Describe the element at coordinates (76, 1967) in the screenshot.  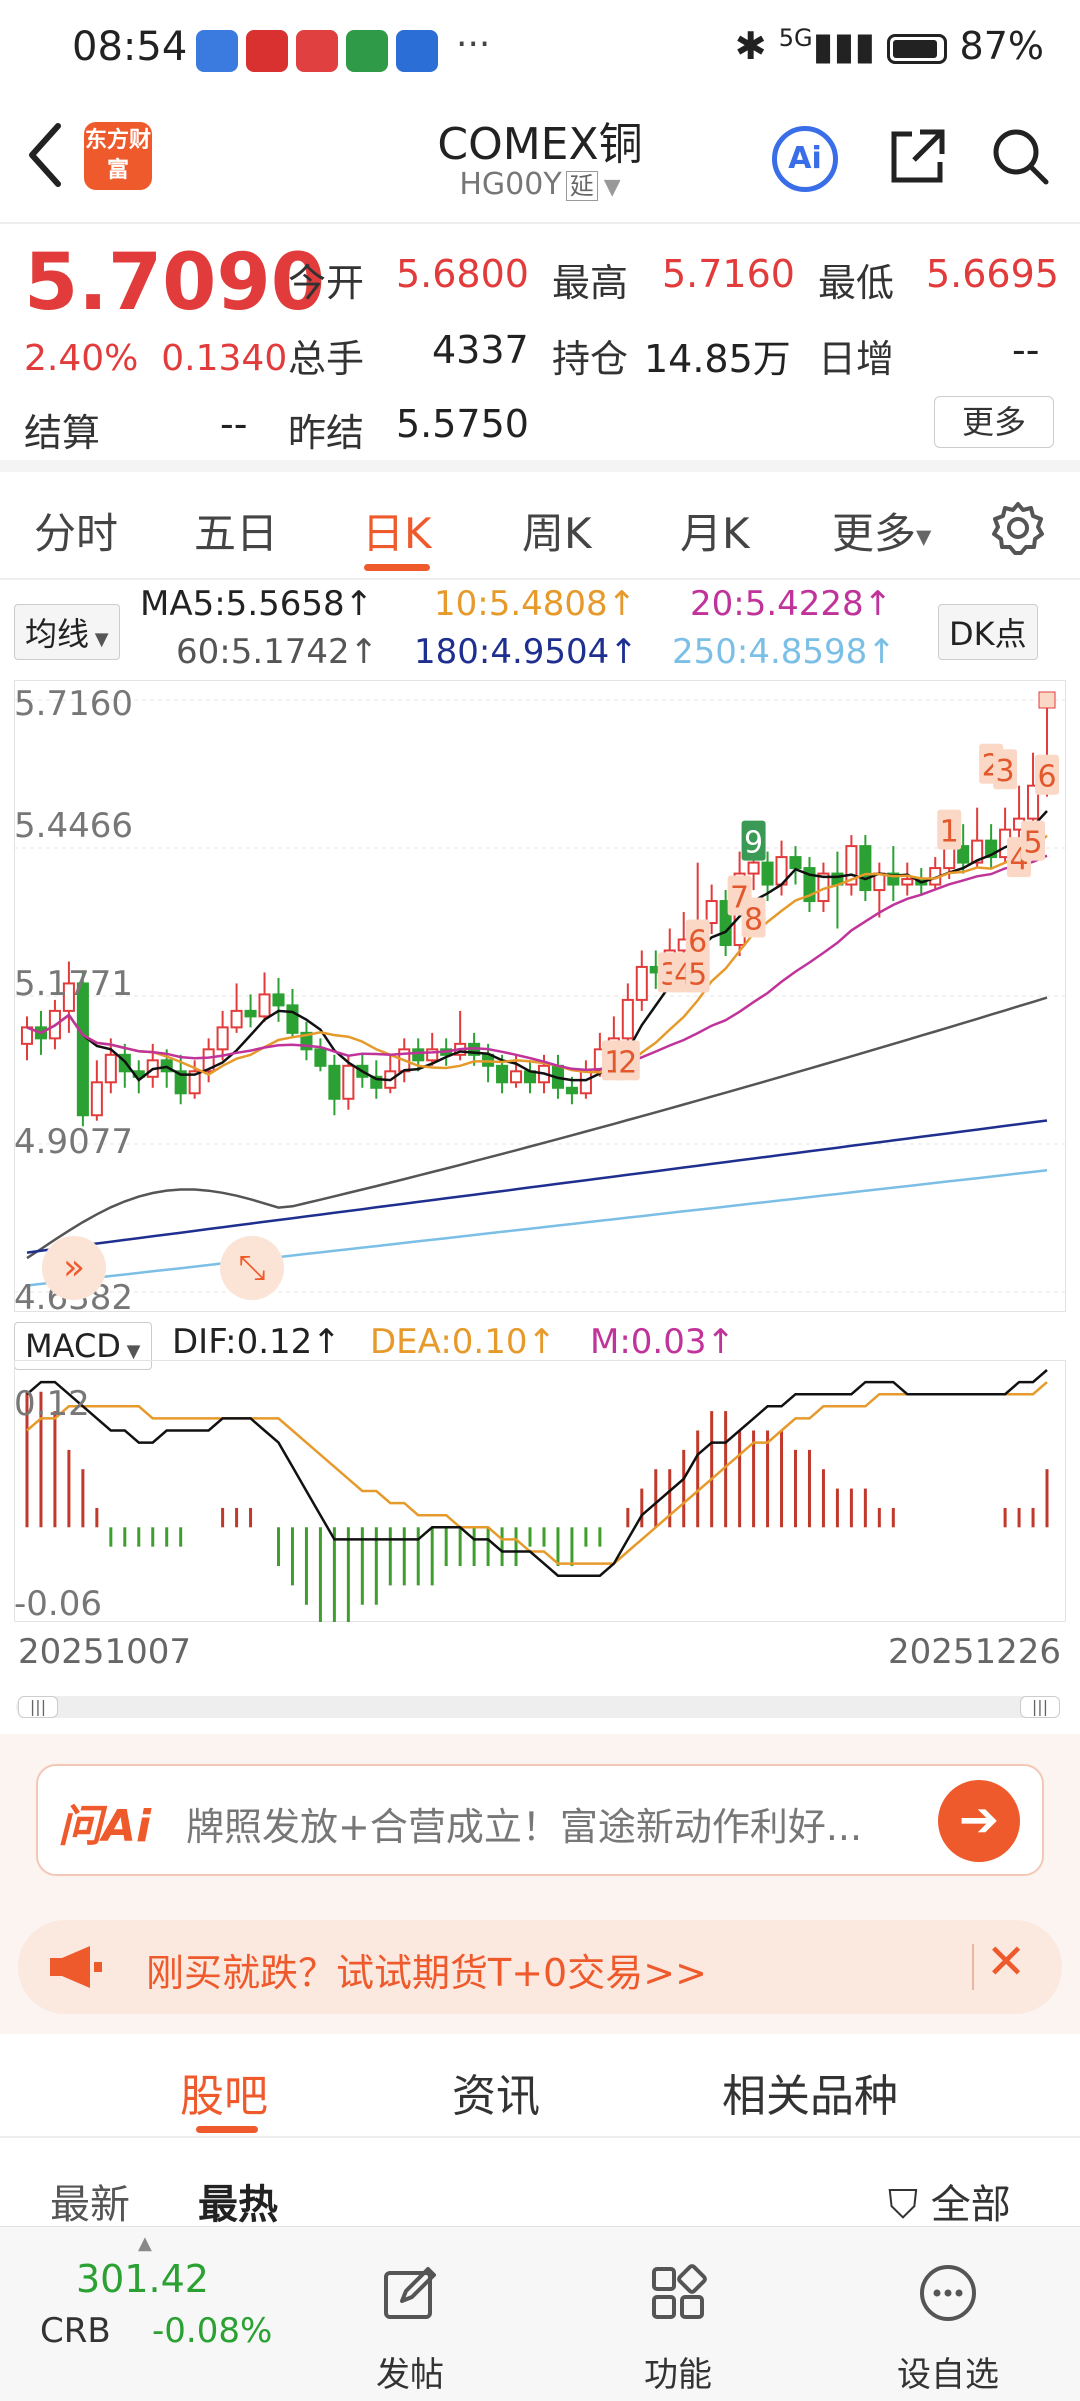
I see `megaphone-icon` at that location.